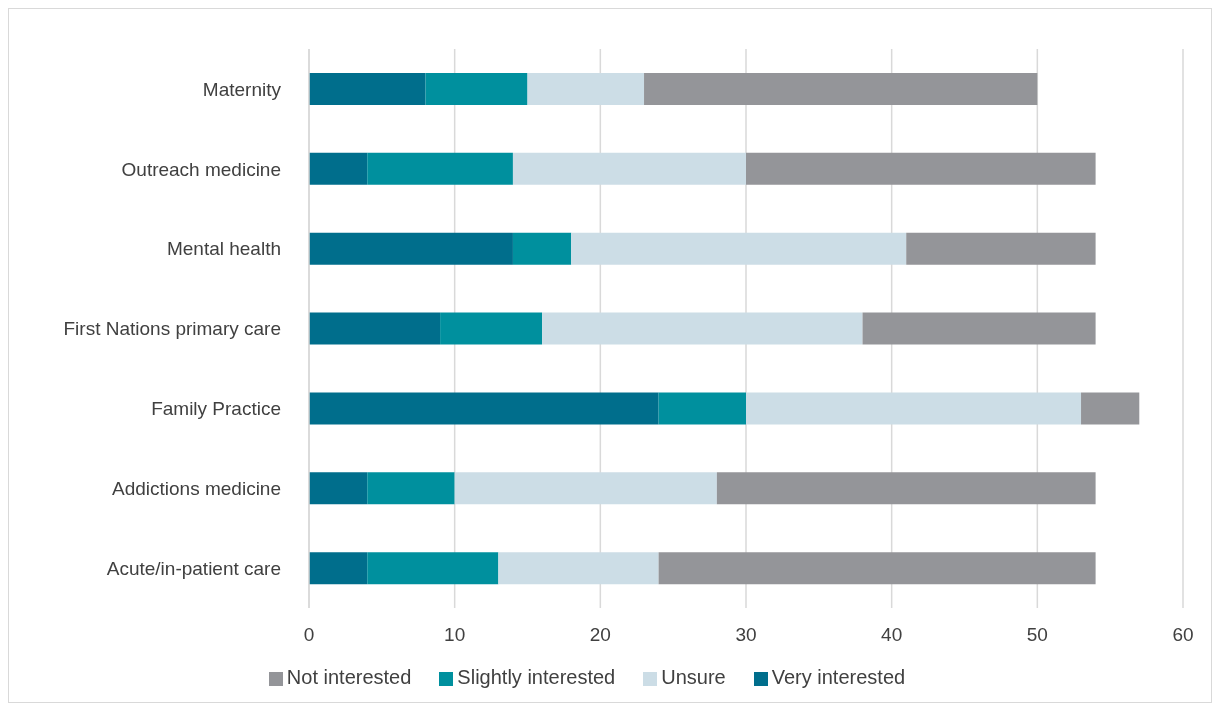  What do you see at coordinates (600, 635) in the screenshot?
I see `x-tick-label: 20` at bounding box center [600, 635].